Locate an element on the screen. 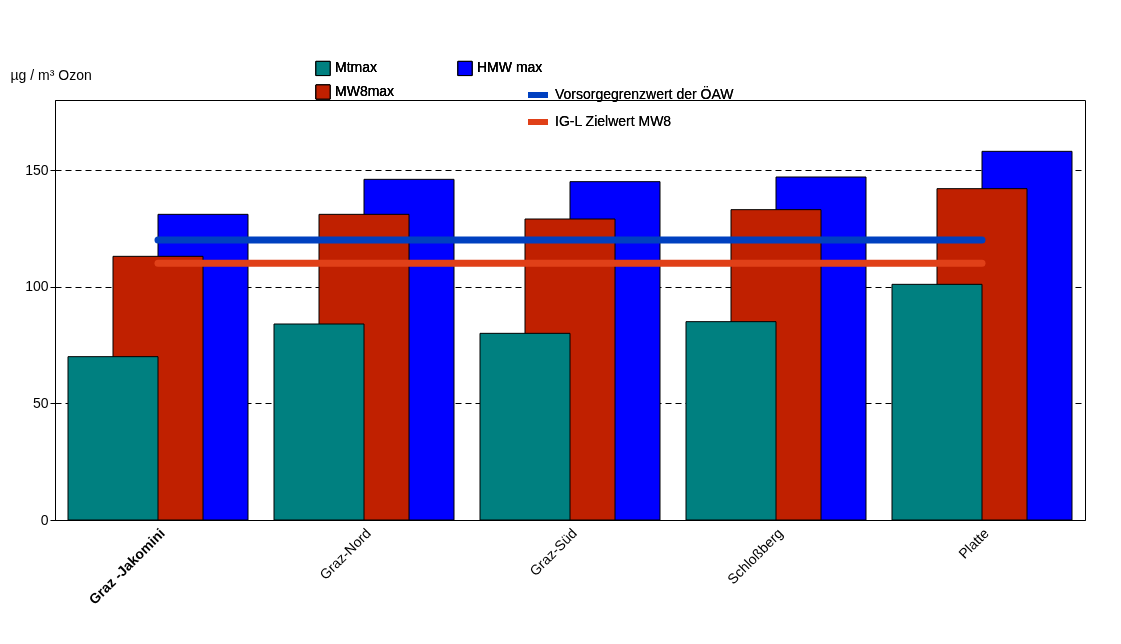  legend-label: Mtmax is located at coordinates (356, 67).